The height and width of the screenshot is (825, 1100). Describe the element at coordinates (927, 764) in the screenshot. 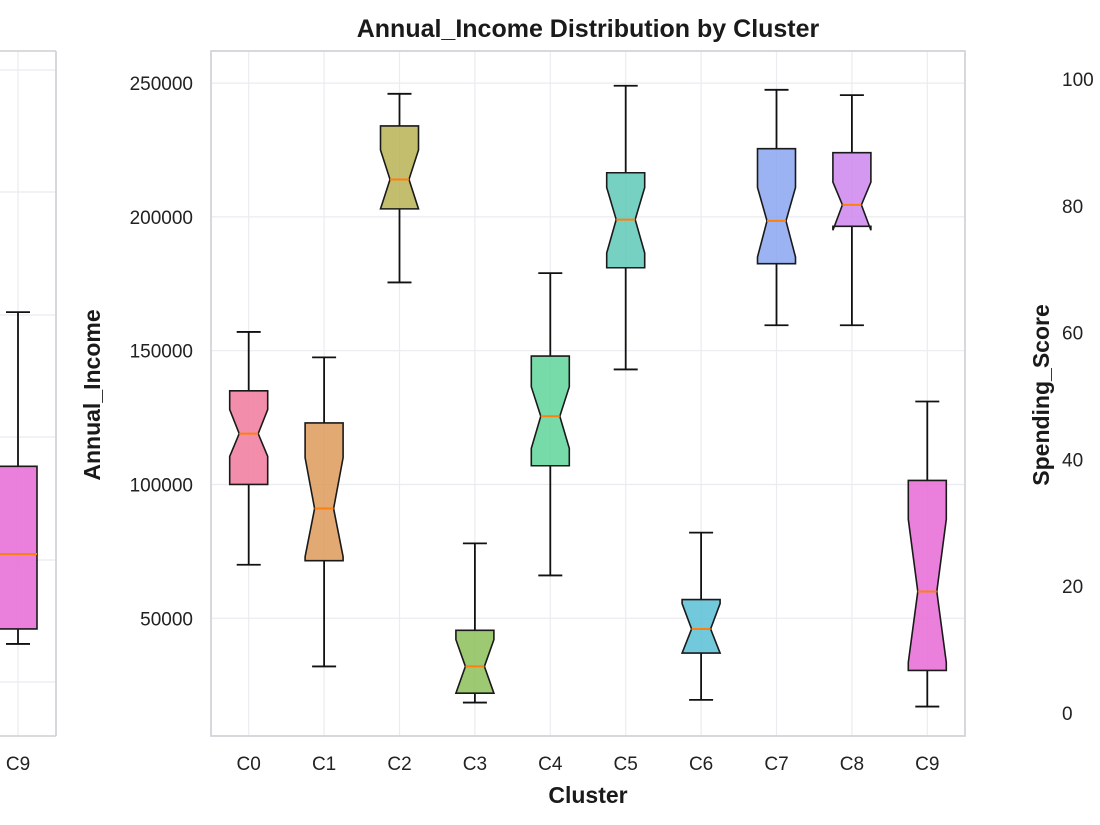

I see `x-tick-label: C9` at that location.